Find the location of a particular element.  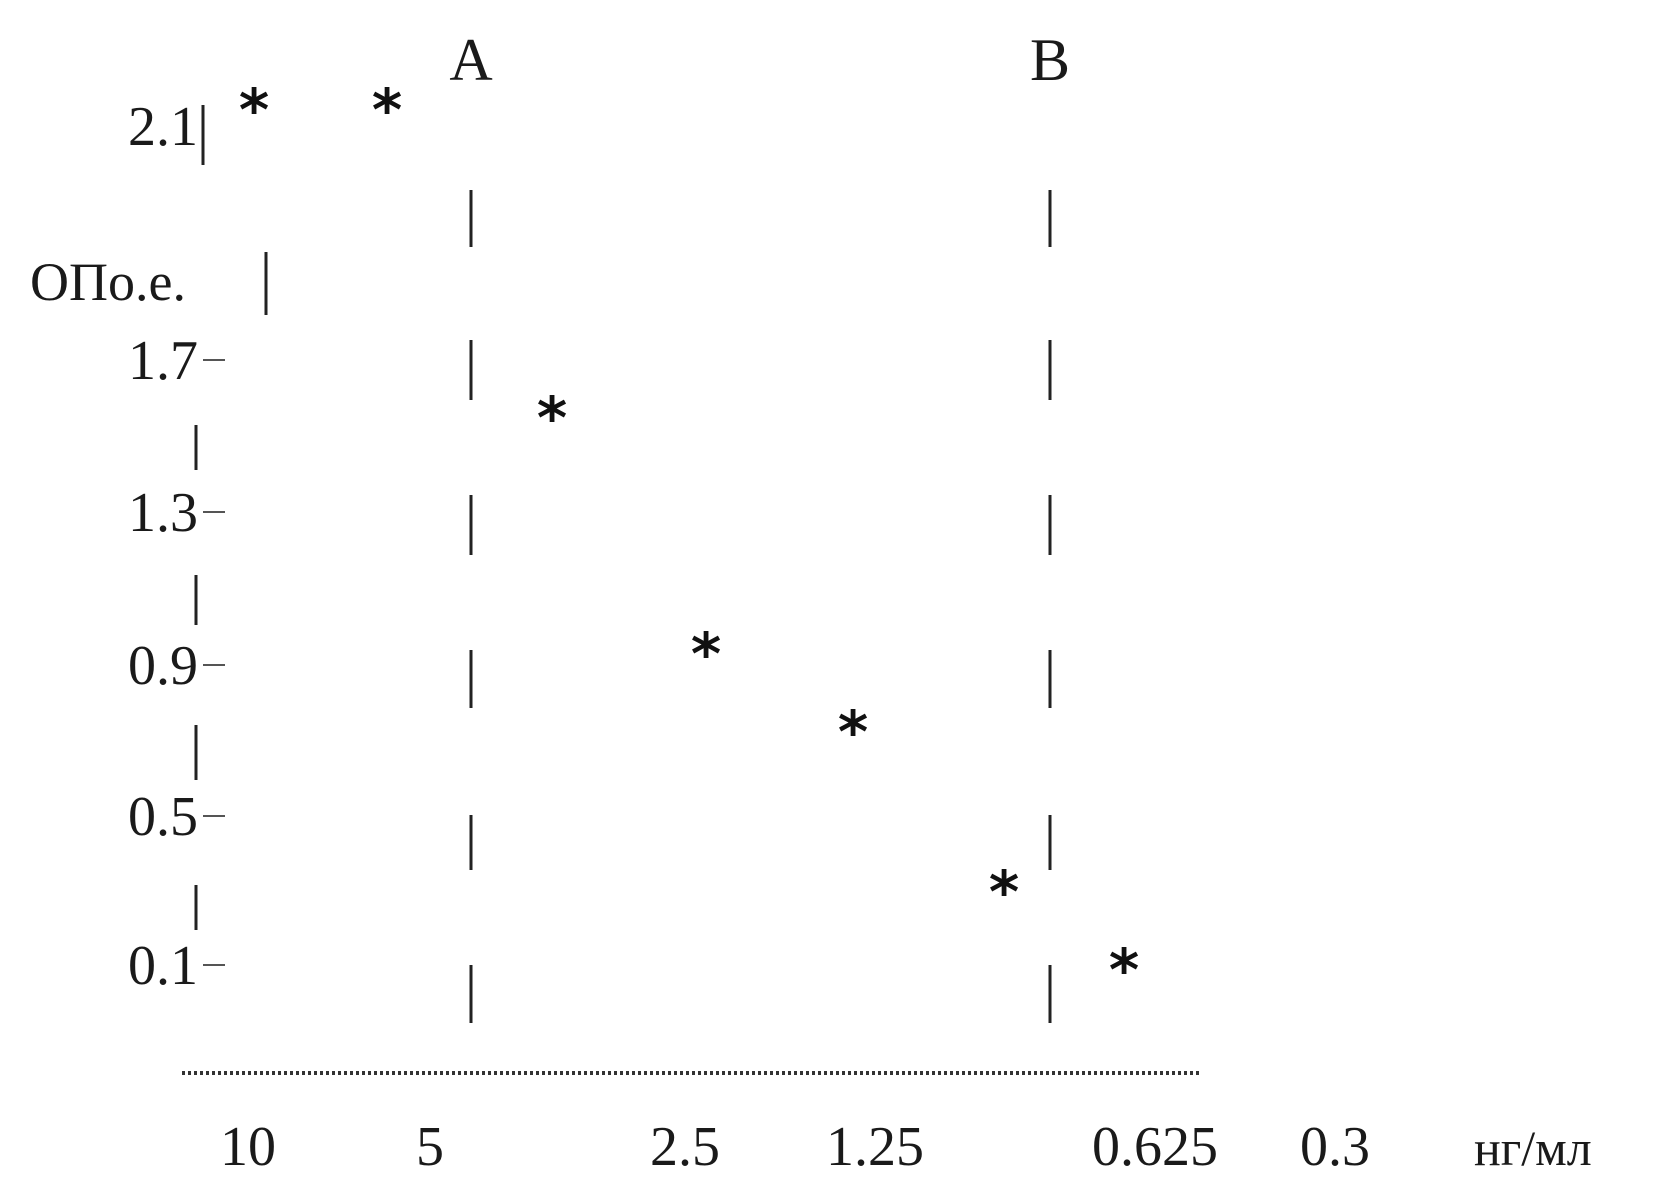

y-tick-label: 1.7 is located at coordinates (163, 361).